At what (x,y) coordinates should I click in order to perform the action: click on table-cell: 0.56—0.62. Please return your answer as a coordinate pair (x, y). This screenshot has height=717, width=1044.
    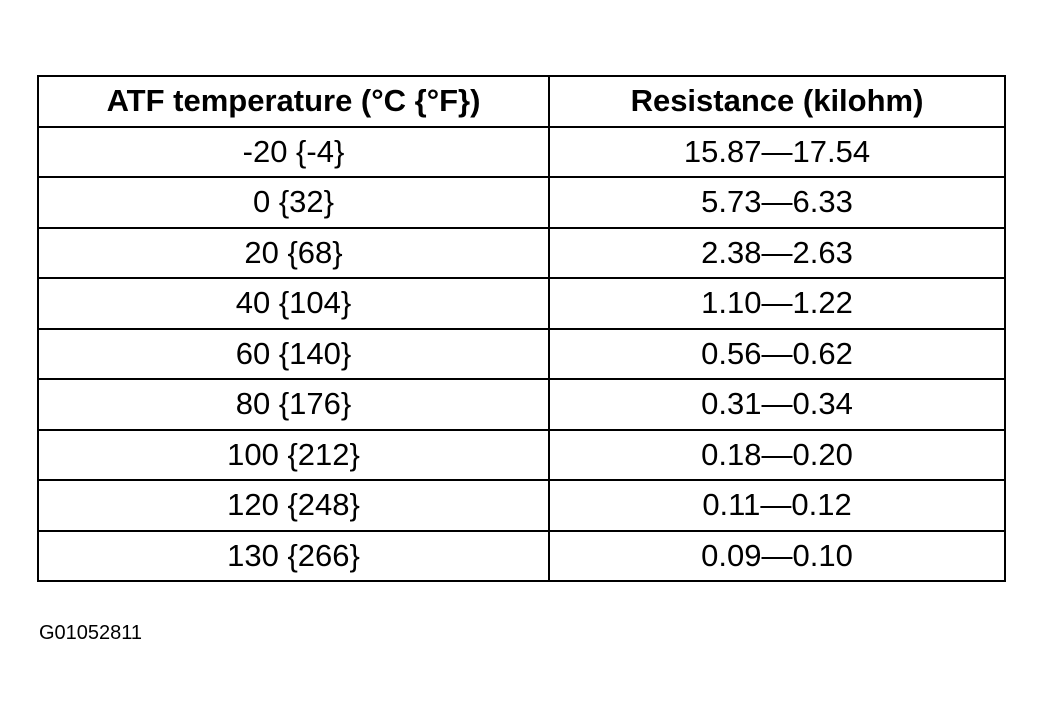
    Looking at the image, I should click on (777, 353).